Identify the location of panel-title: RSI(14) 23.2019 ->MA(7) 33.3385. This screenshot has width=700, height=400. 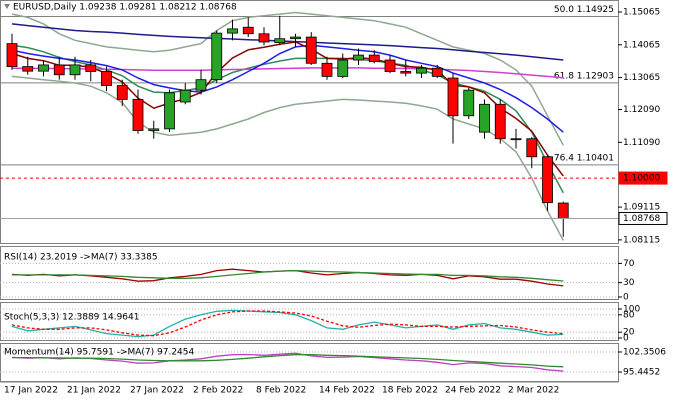
(81, 258).